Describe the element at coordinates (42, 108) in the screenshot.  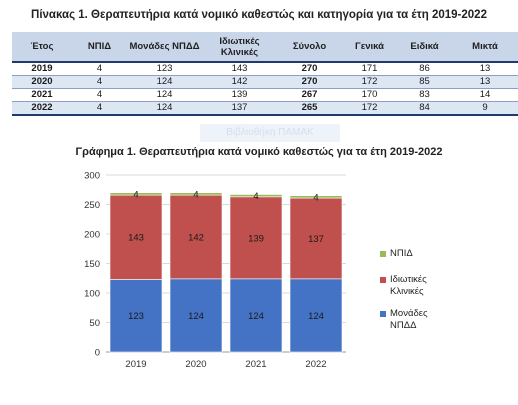
I see `cell-year: 2022` at that location.